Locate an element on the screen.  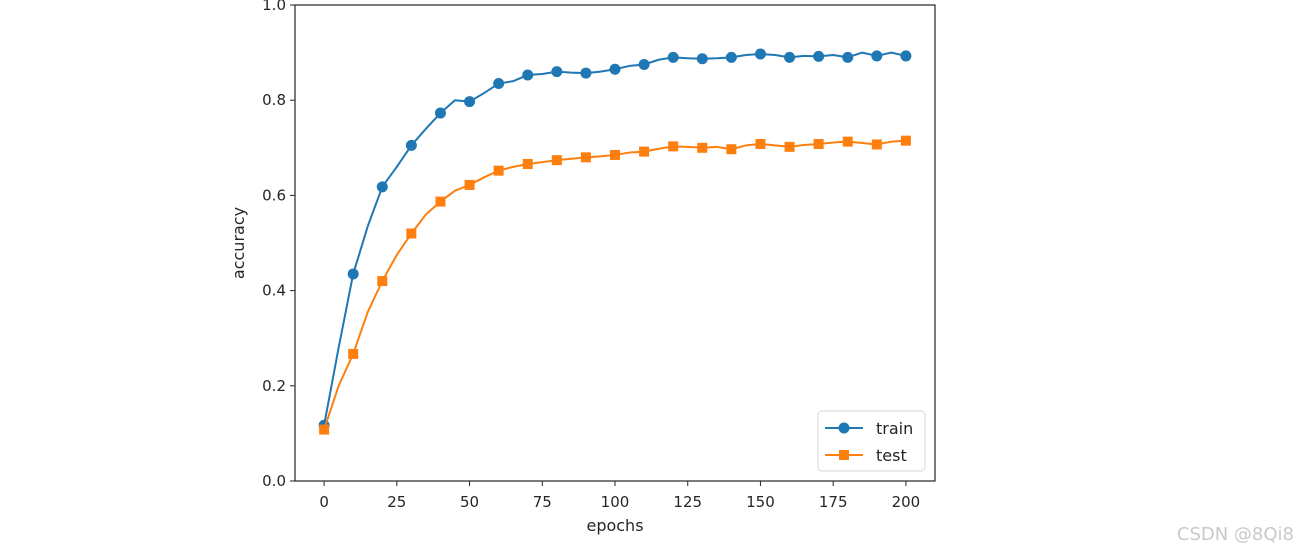
x-tick-label: 150 is located at coordinates (760, 502).